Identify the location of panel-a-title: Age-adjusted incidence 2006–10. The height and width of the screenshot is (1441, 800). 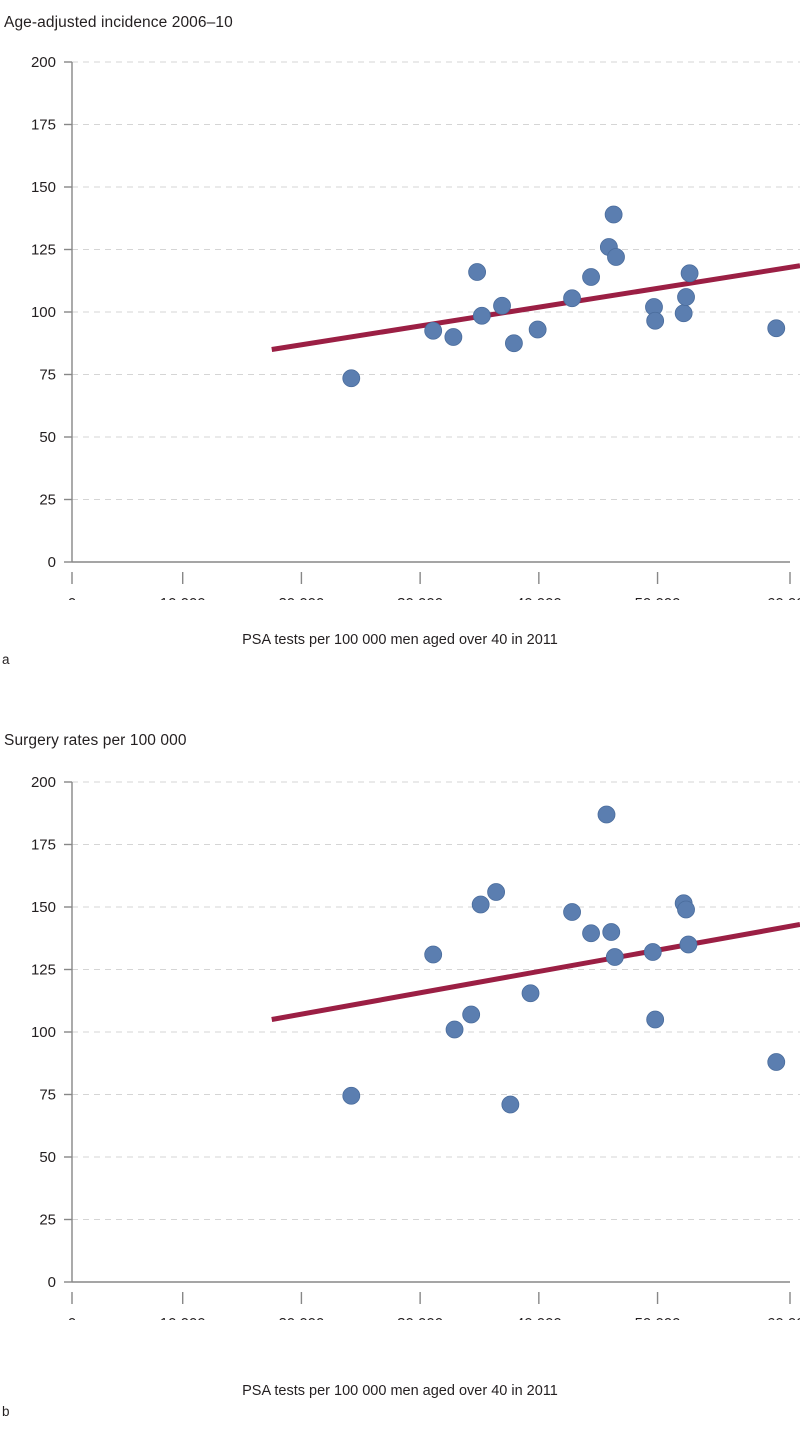
(118, 22).